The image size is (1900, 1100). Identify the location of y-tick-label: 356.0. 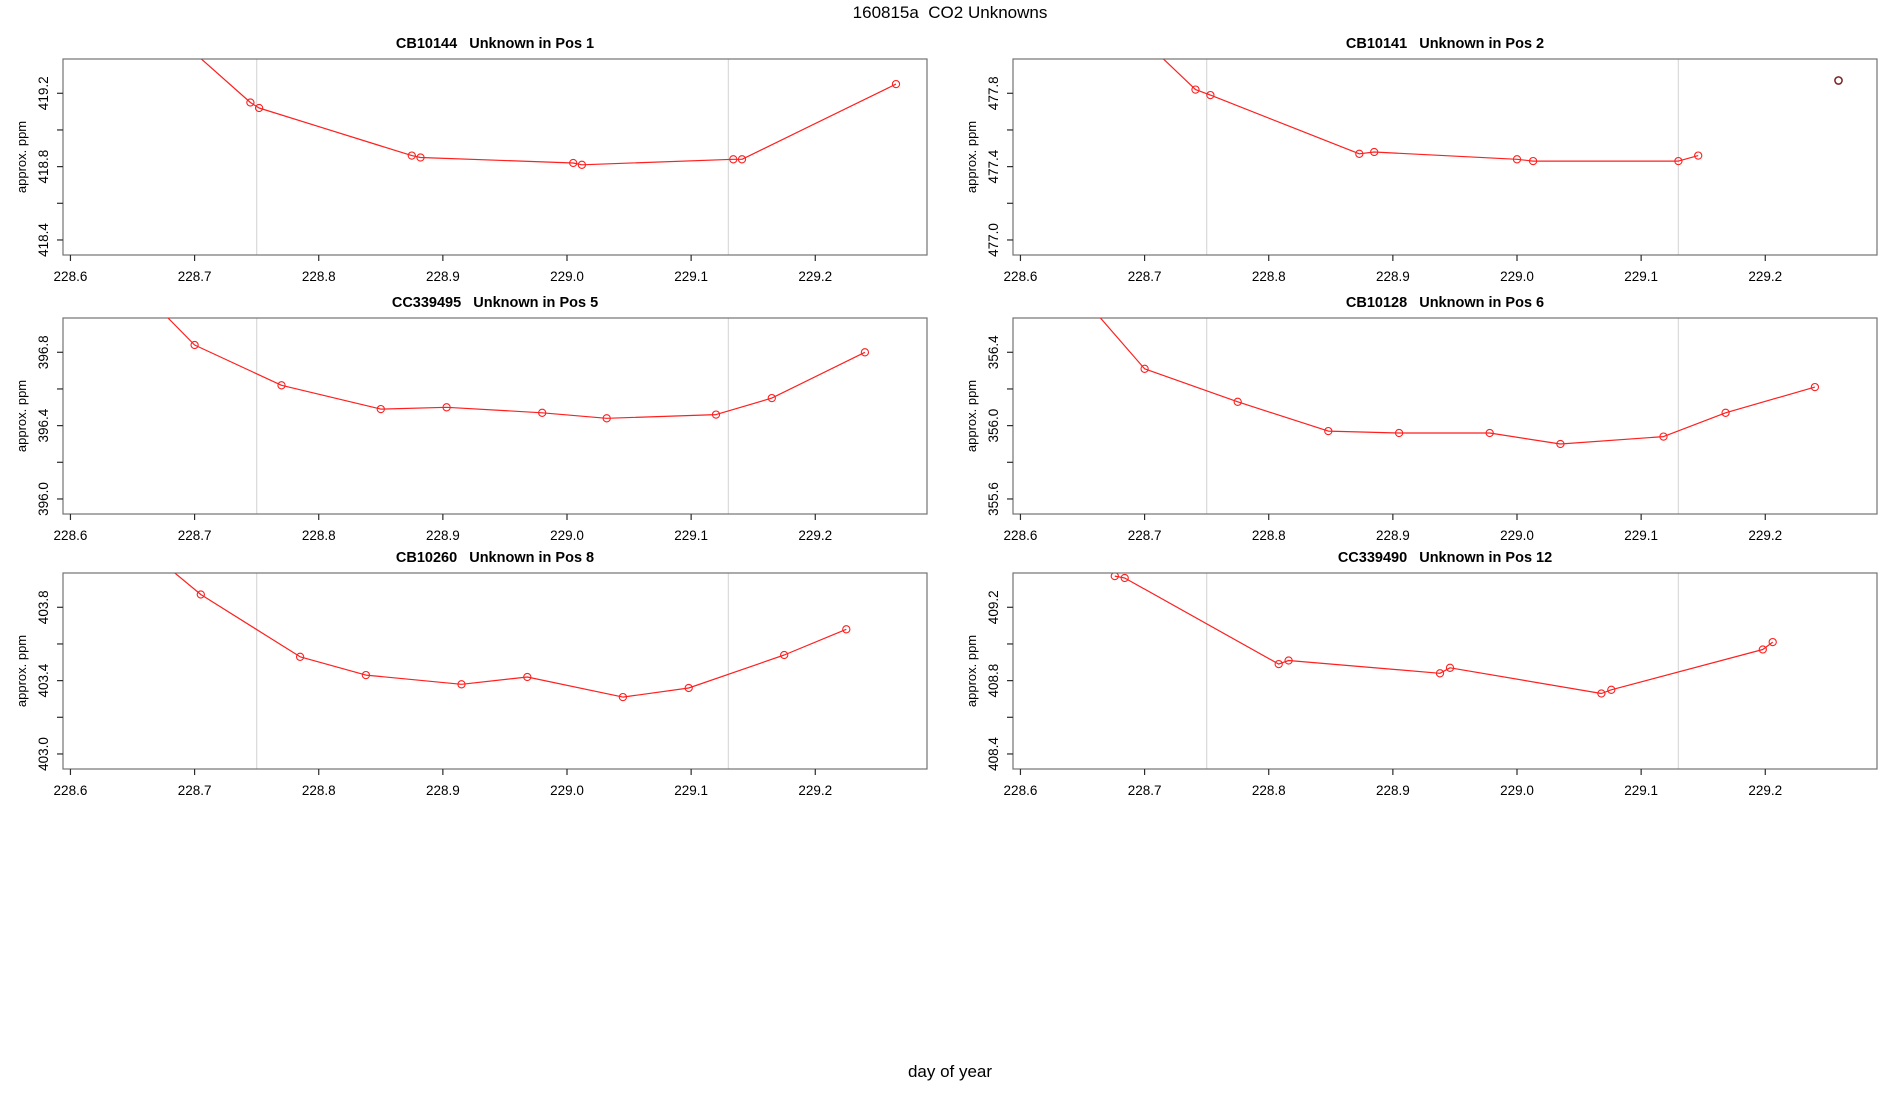
(993, 426).